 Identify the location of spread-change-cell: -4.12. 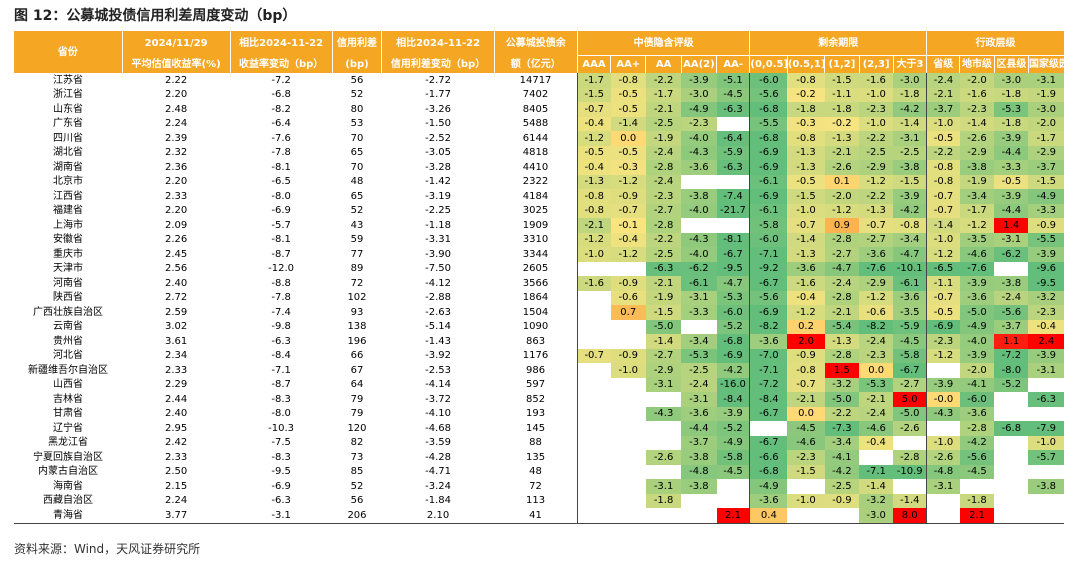
(438, 283).